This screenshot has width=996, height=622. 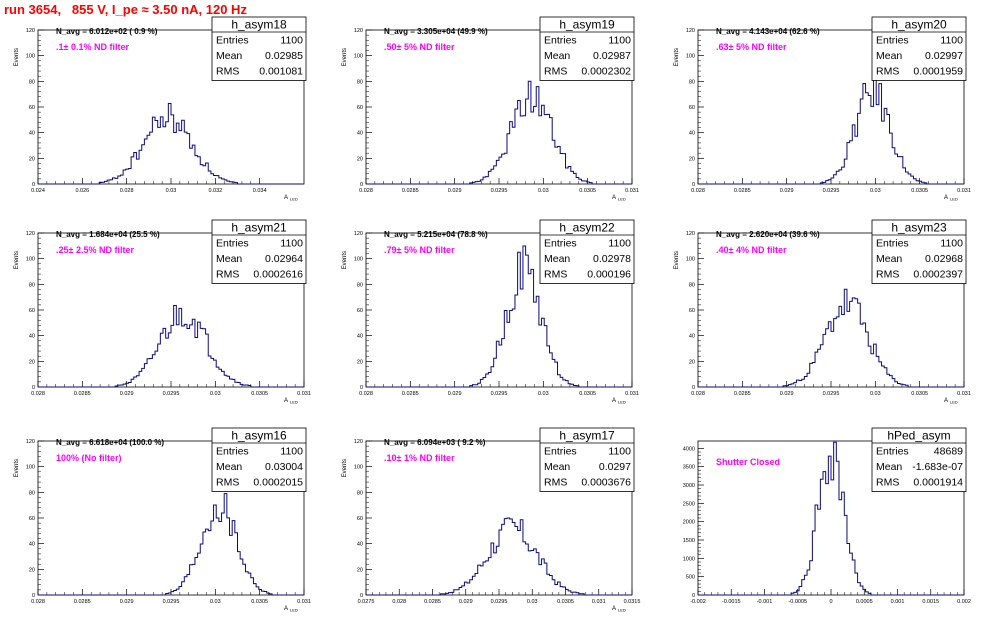 What do you see at coordinates (95, 250) in the screenshot?
I see `filter-label: .25± 2.5% ND filter` at bounding box center [95, 250].